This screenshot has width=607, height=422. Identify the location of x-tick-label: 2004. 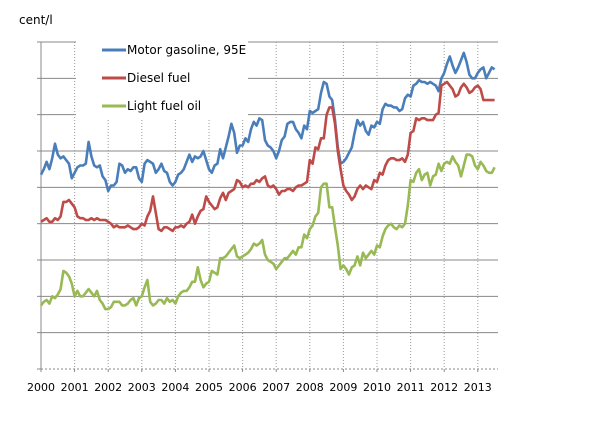
(175, 387).